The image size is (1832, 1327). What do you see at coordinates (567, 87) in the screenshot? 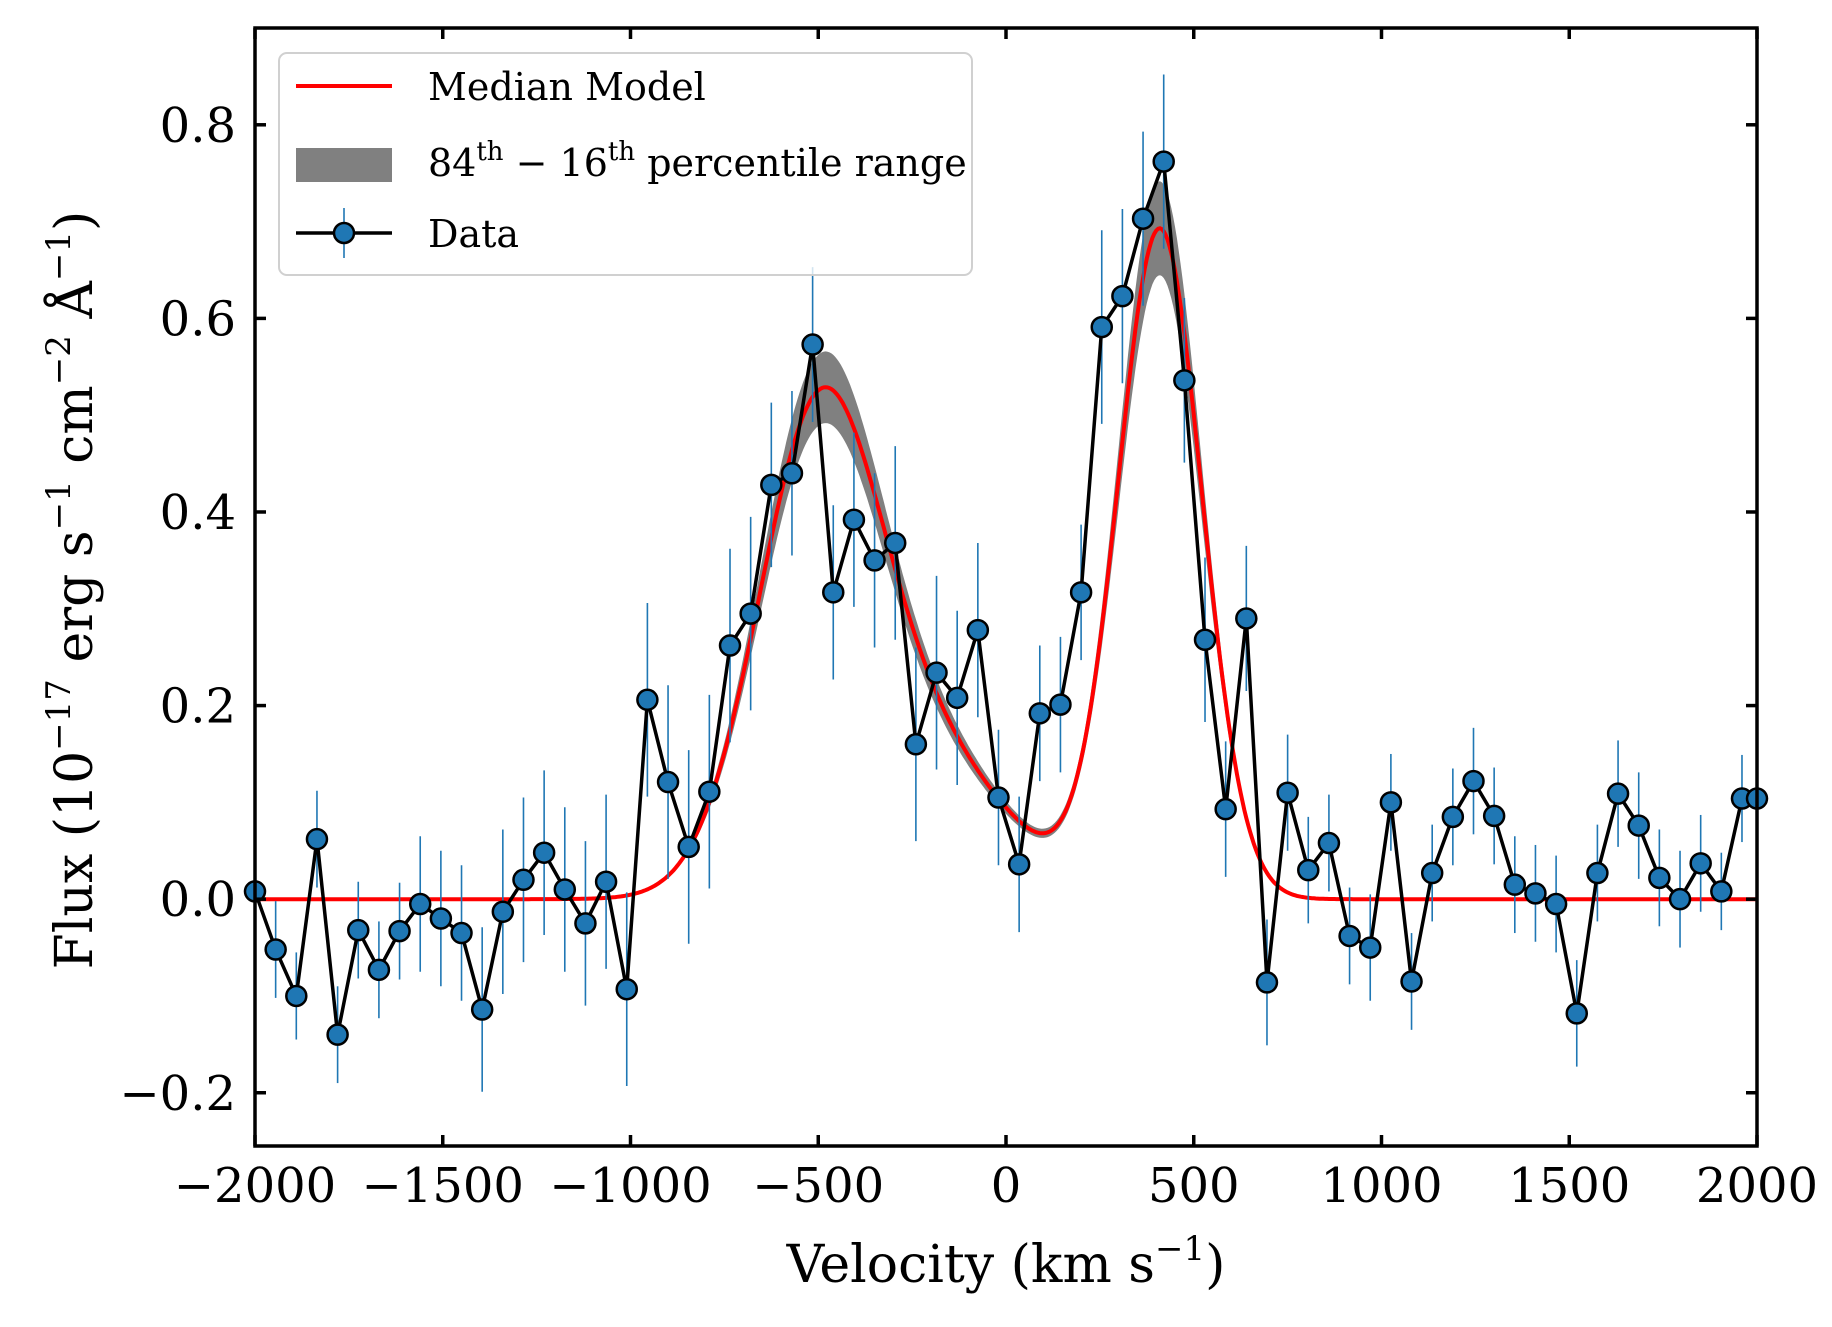
I see `legend-median-model-label: Median Model` at bounding box center [567, 87].